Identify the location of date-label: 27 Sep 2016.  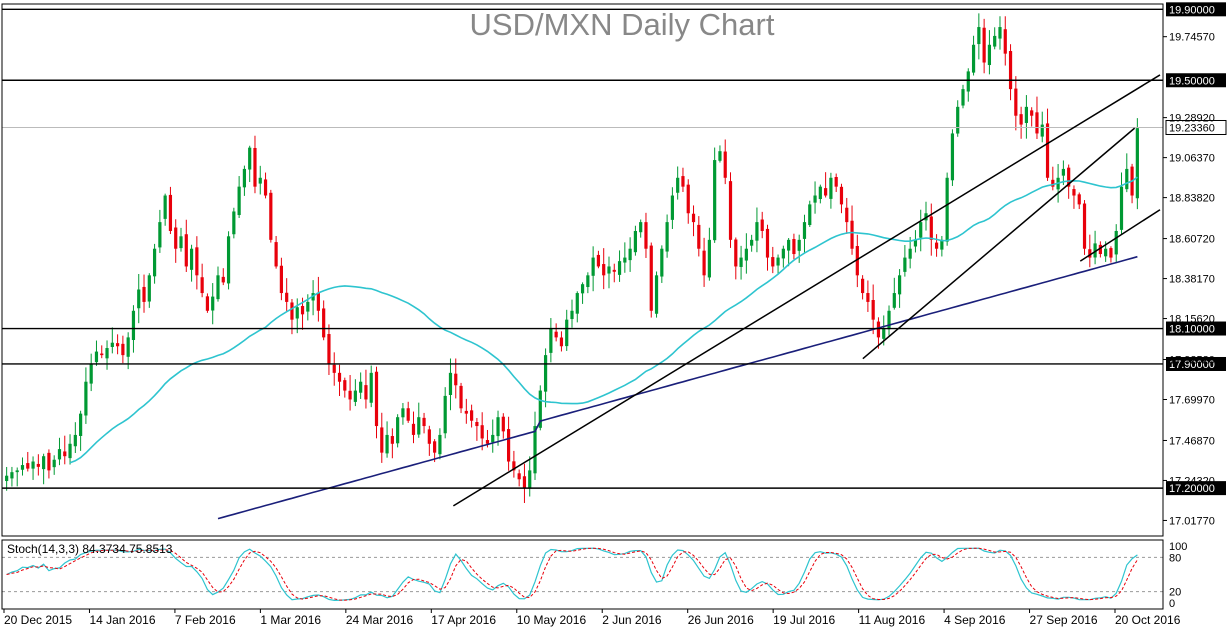
(1064, 620).